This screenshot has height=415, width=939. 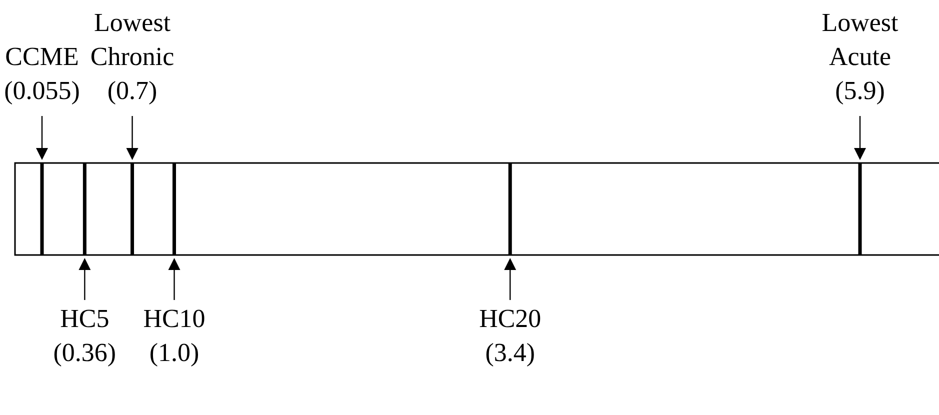 I want to click on category-label: CCME, so click(x=42, y=56).